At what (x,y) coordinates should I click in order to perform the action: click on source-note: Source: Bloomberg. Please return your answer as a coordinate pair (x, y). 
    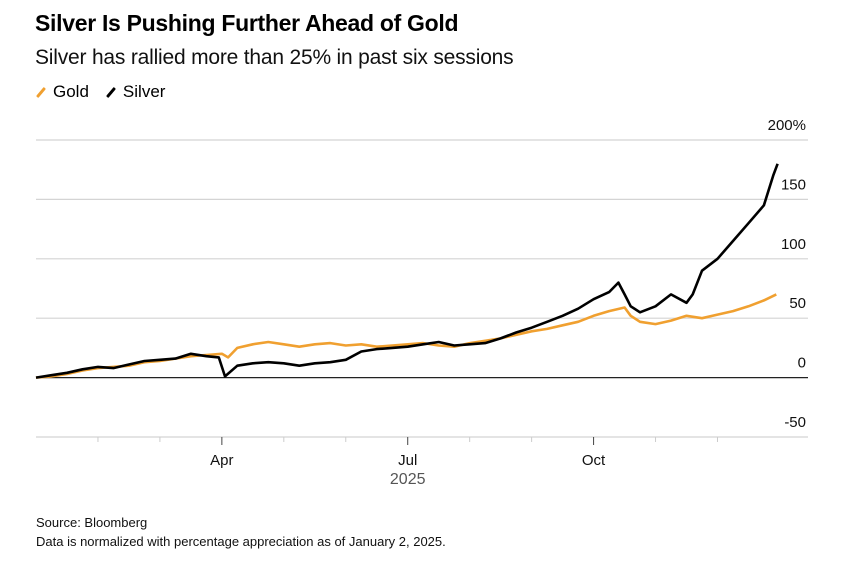
    Looking at the image, I should click on (92, 522).